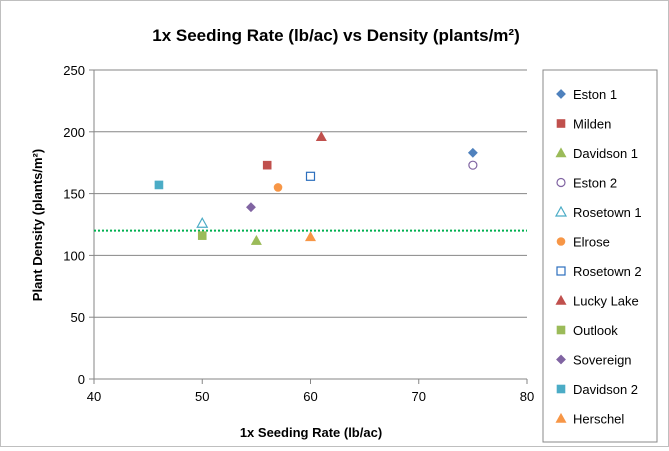 This screenshot has width=669, height=451. Describe the element at coordinates (595, 330) in the screenshot. I see `legend-label: Outlook` at that location.